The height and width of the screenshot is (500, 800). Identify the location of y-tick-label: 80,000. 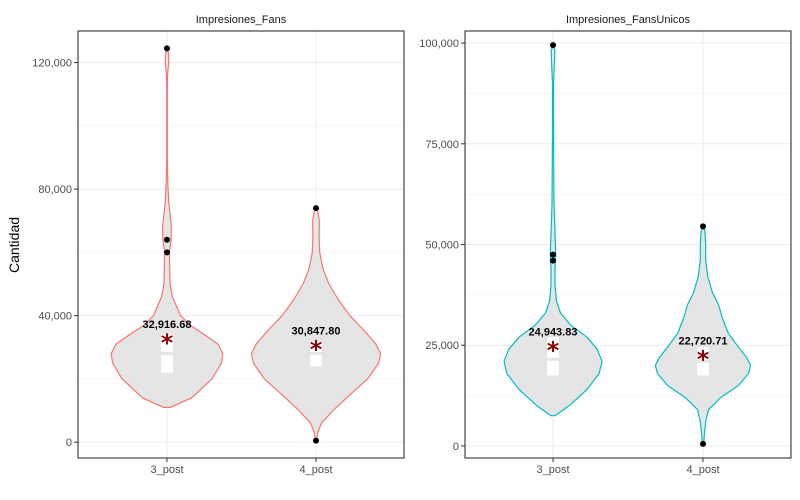
(55, 190).